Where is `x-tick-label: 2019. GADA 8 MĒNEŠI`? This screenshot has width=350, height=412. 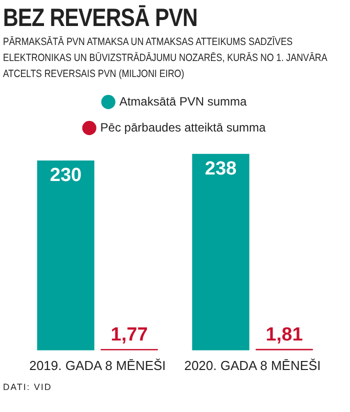
x-tick-label: 2019. GADA 8 MĒNEŠI is located at coordinates (97, 365).